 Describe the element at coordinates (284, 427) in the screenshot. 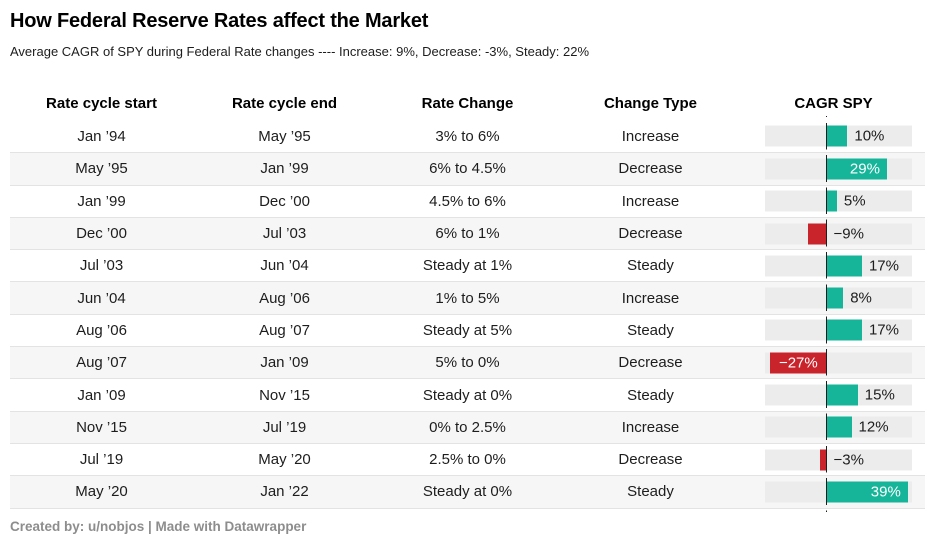

I see `cell-rate-cycle-end: Jul ’19` at that location.